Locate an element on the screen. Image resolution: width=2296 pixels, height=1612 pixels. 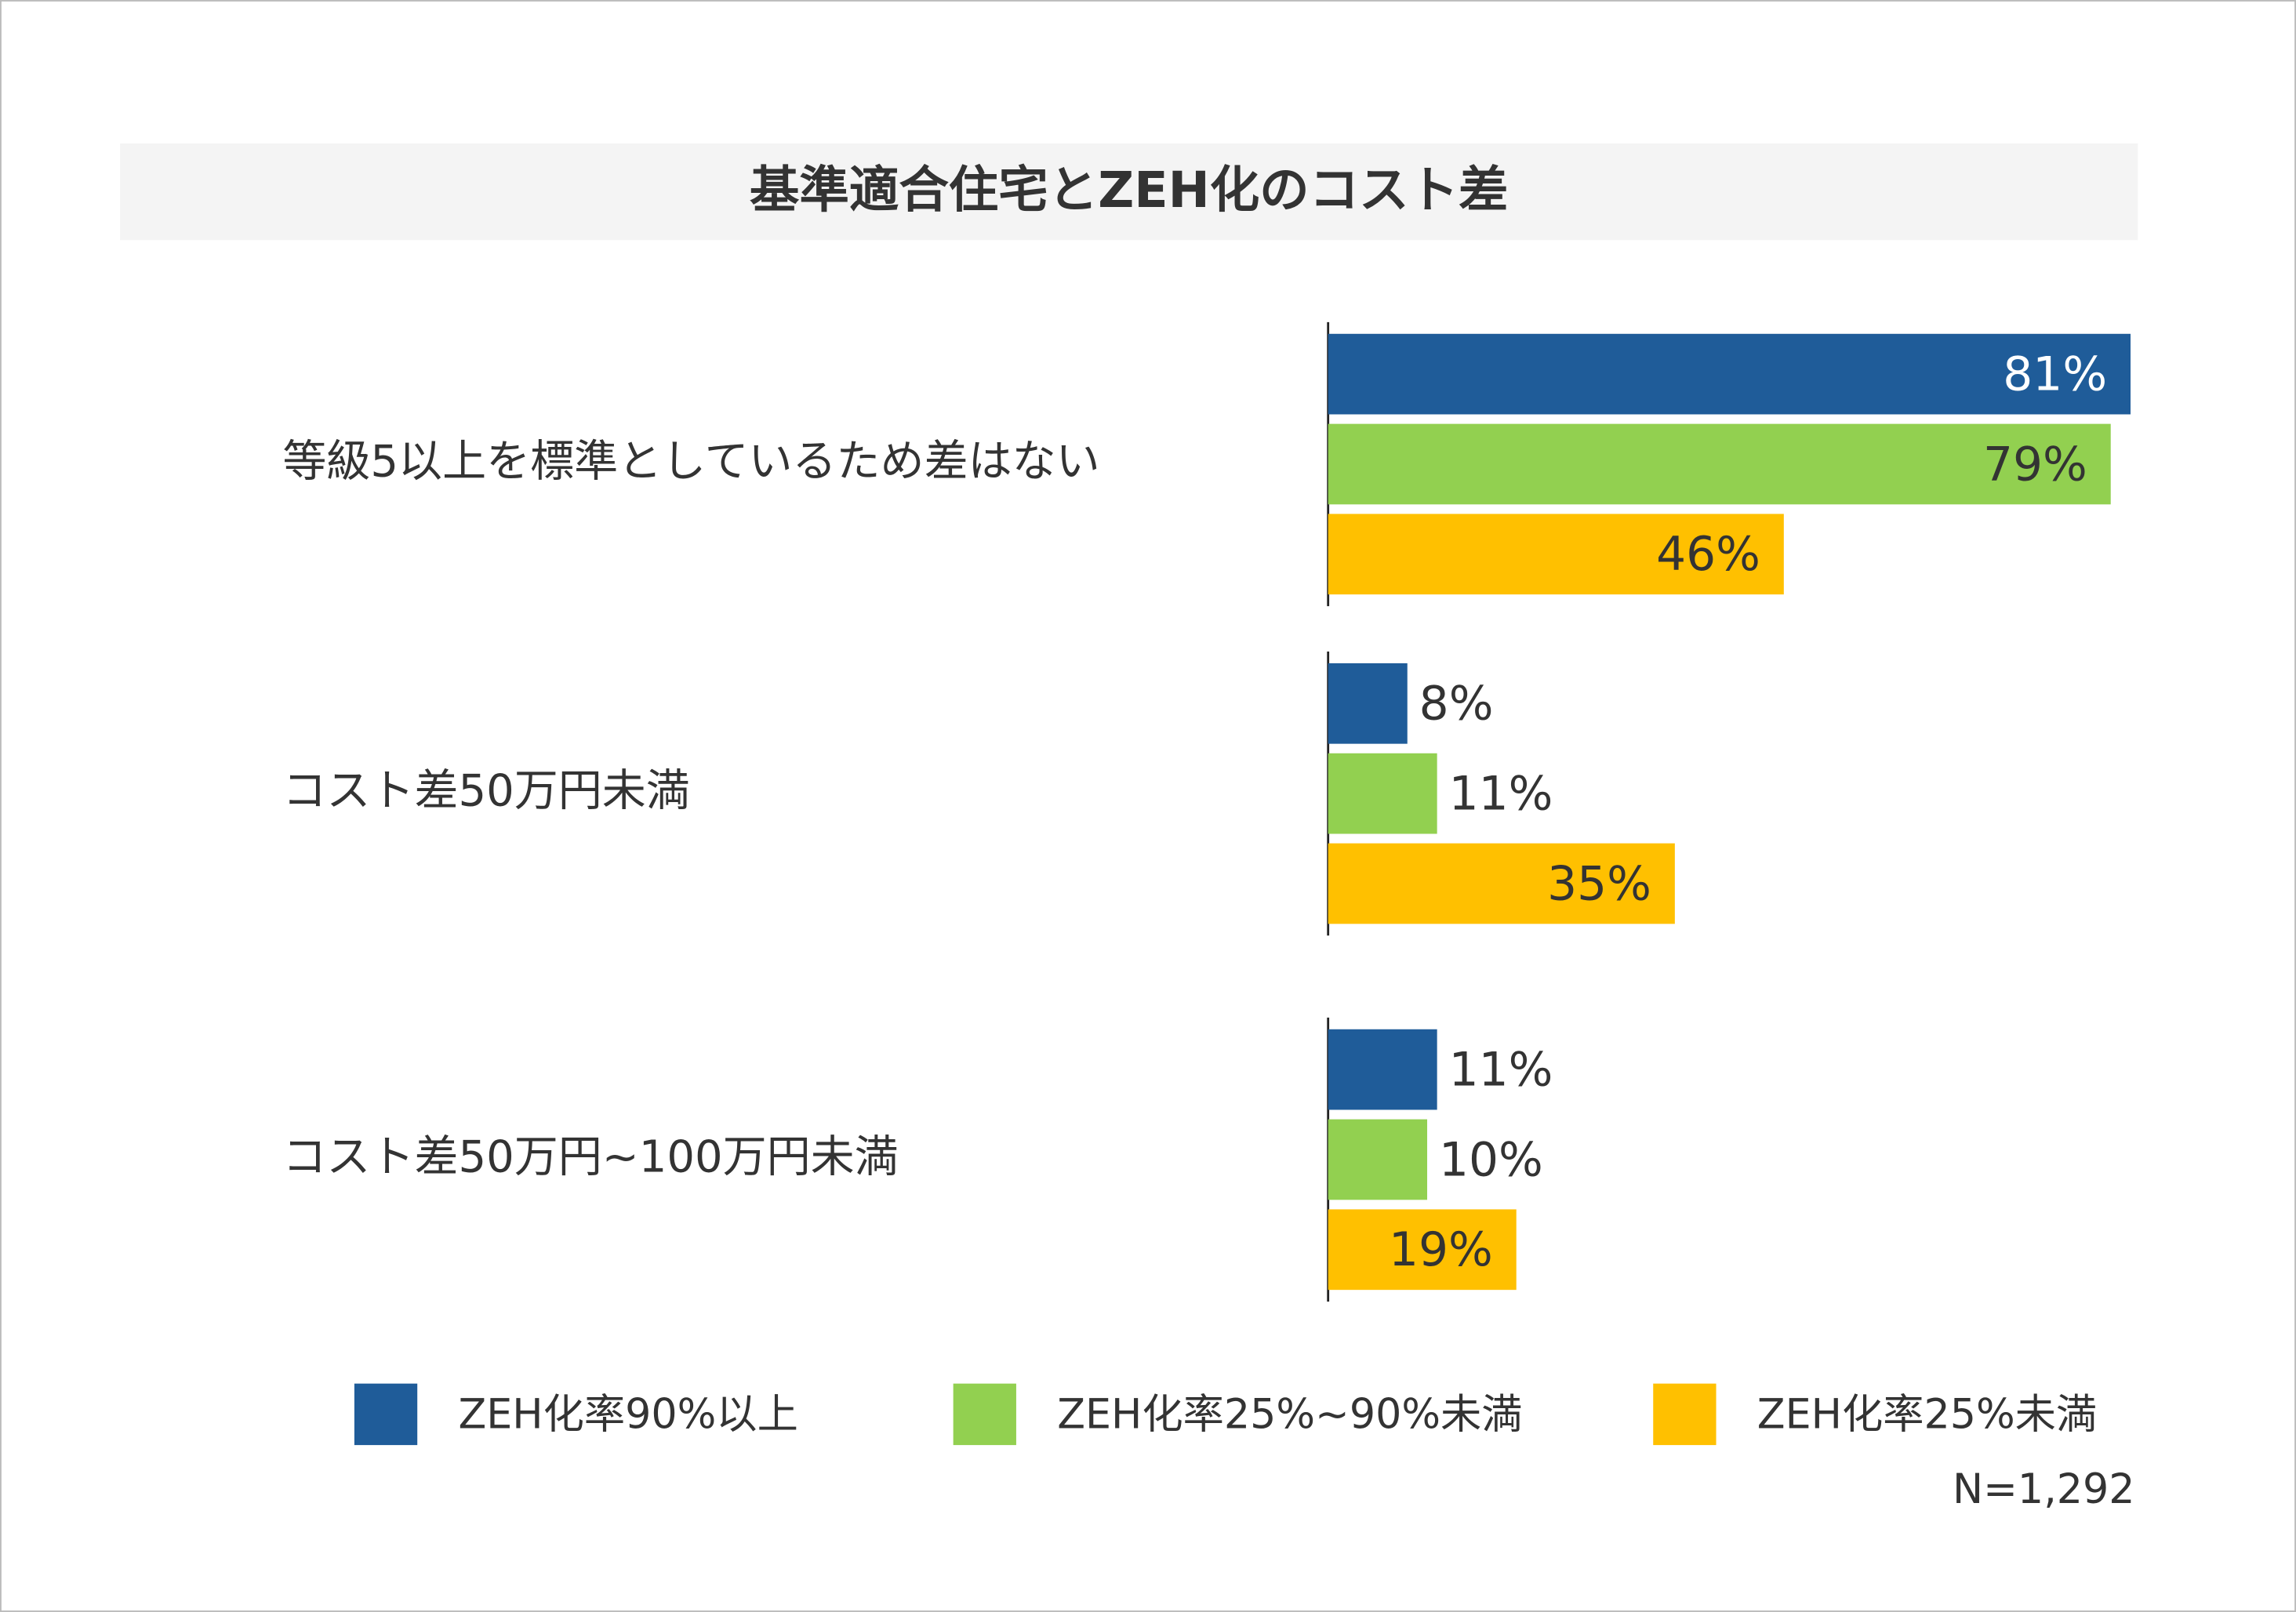
title-band is located at coordinates (1129, 192).